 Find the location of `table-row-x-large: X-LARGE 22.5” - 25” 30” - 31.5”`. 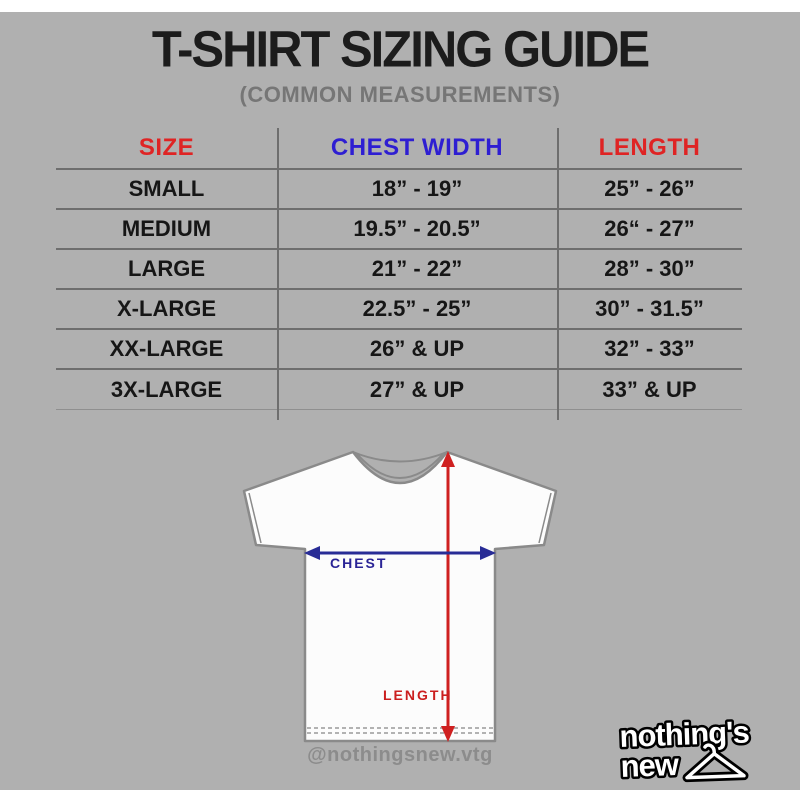

table-row-x-large: X-LARGE 22.5” - 25” 30” - 31.5” is located at coordinates (399, 310).